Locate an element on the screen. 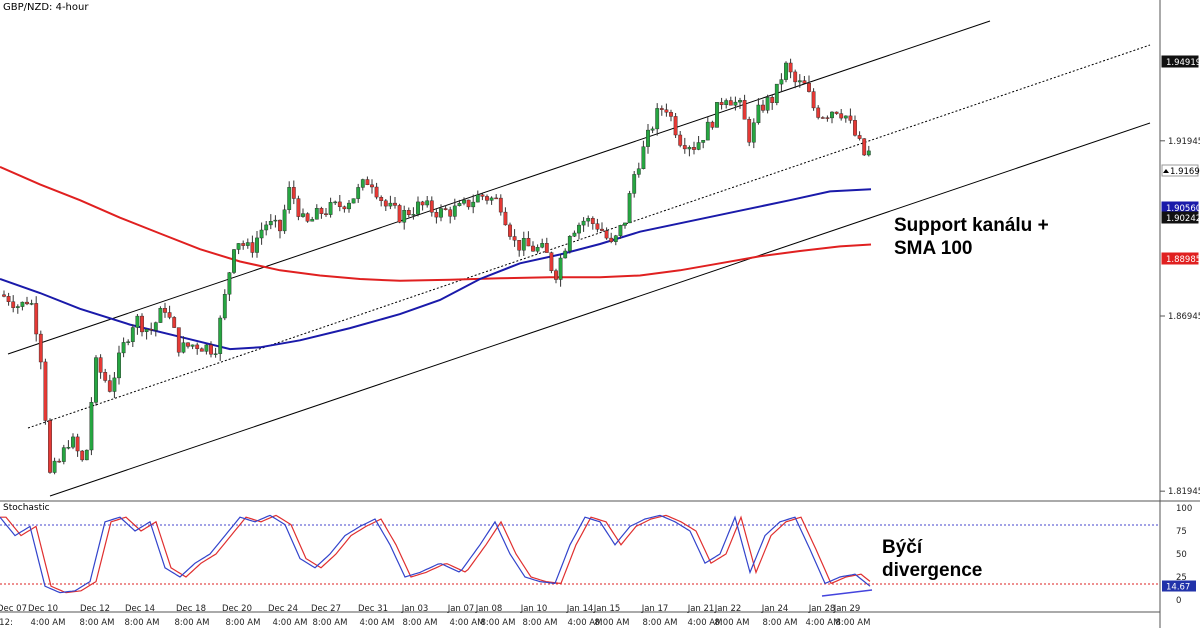 Image resolution: width=1200 pixels, height=628 pixels. divergence-annotation: Býčí divergence is located at coordinates (932, 559).